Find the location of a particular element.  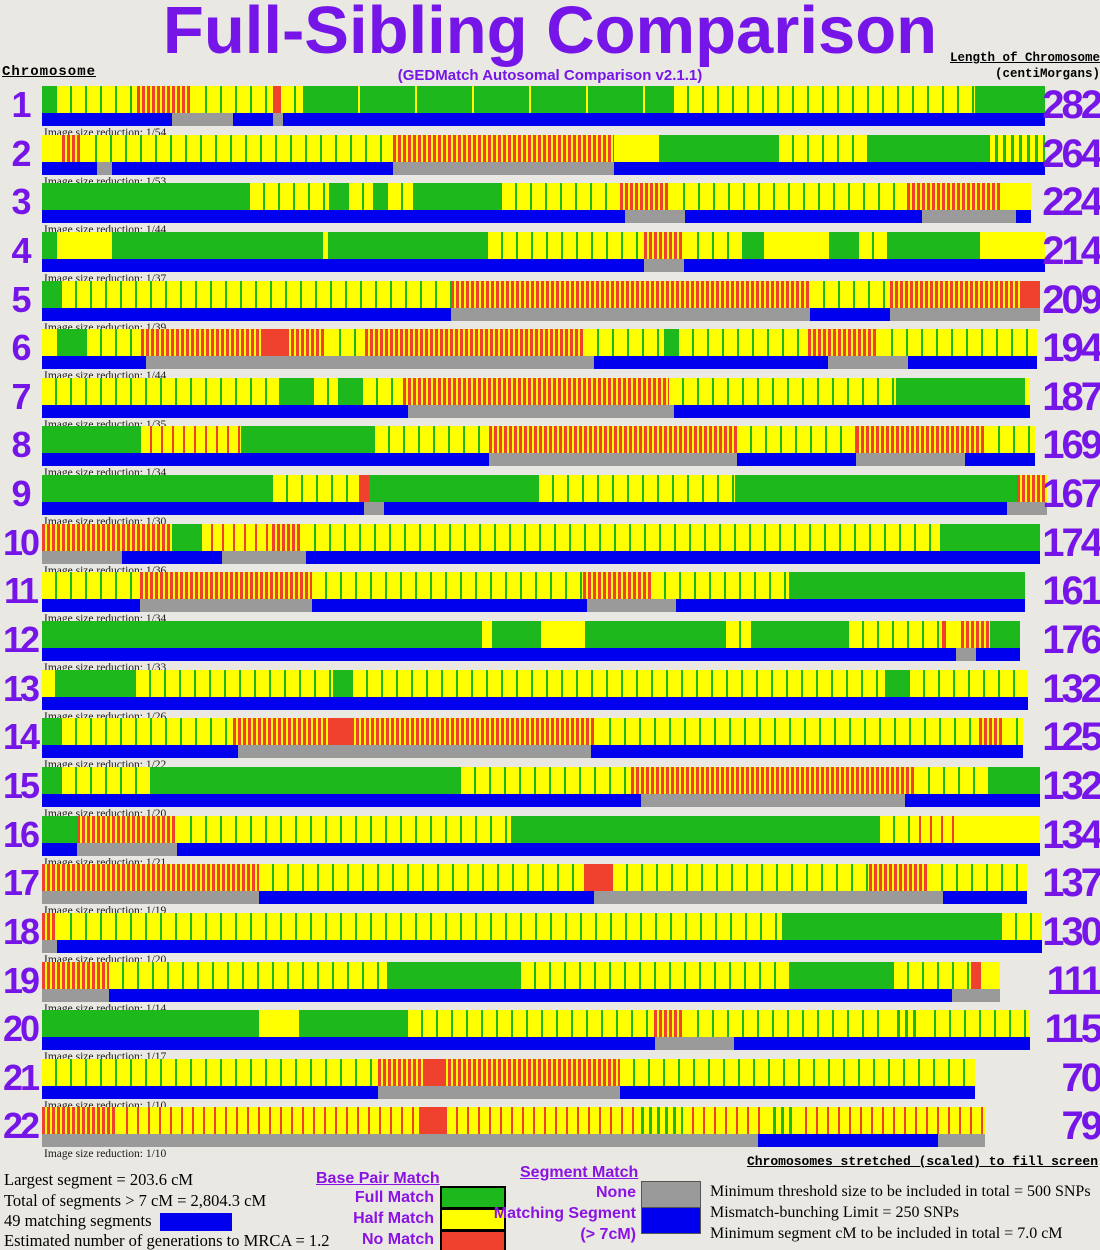

chromosome-row-5: 5 Image size reduction: 1/39 209 is located at coordinates (550, 305).